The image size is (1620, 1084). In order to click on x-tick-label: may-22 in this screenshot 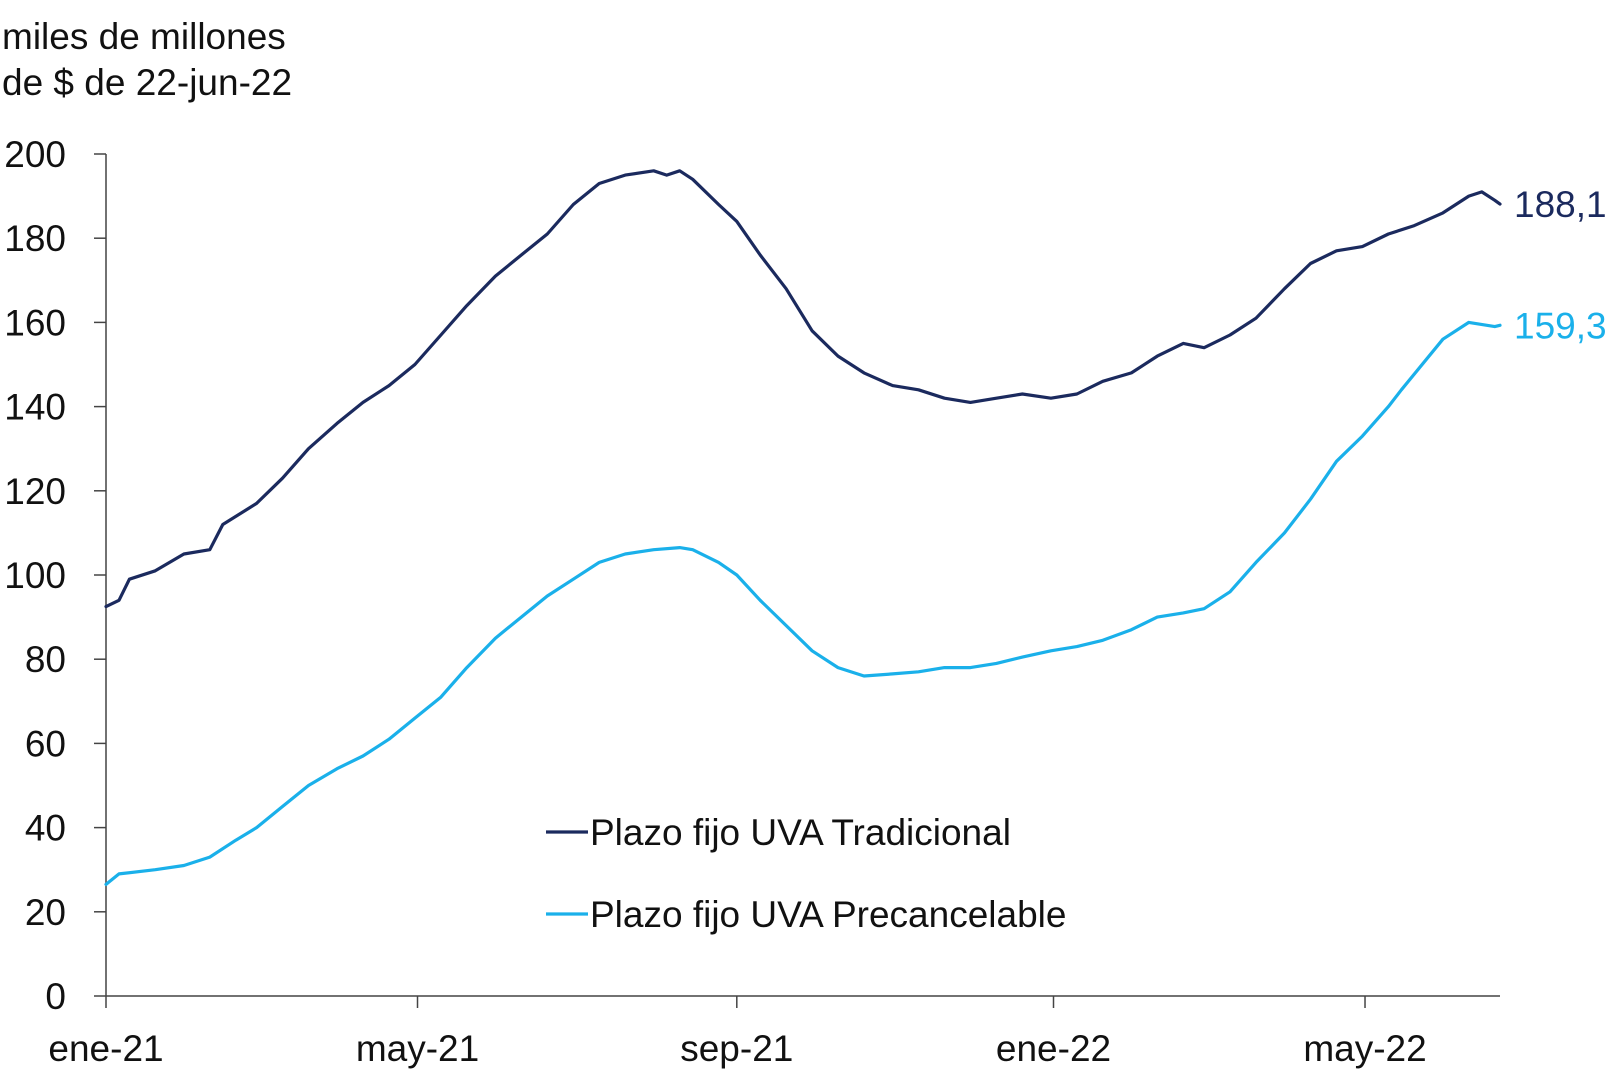, I will do `click(1364, 1048)`.